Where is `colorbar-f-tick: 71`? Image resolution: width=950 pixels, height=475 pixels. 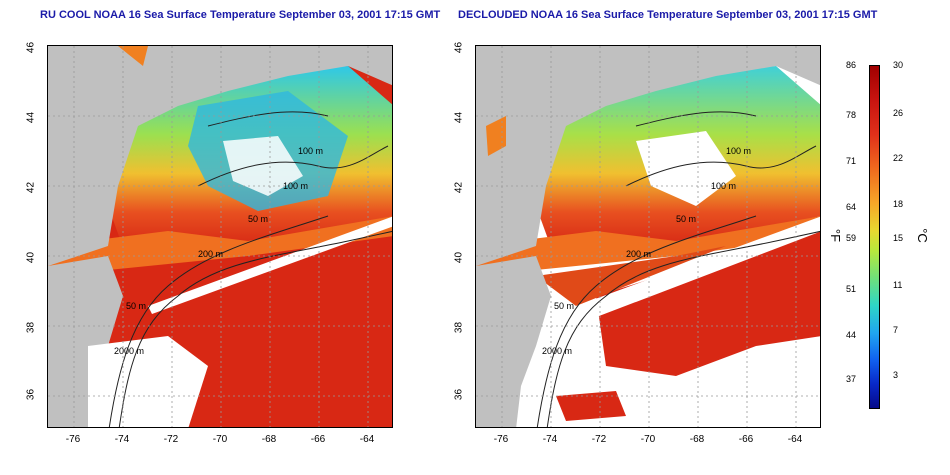 colorbar-f-tick: 71 is located at coordinates (851, 161).